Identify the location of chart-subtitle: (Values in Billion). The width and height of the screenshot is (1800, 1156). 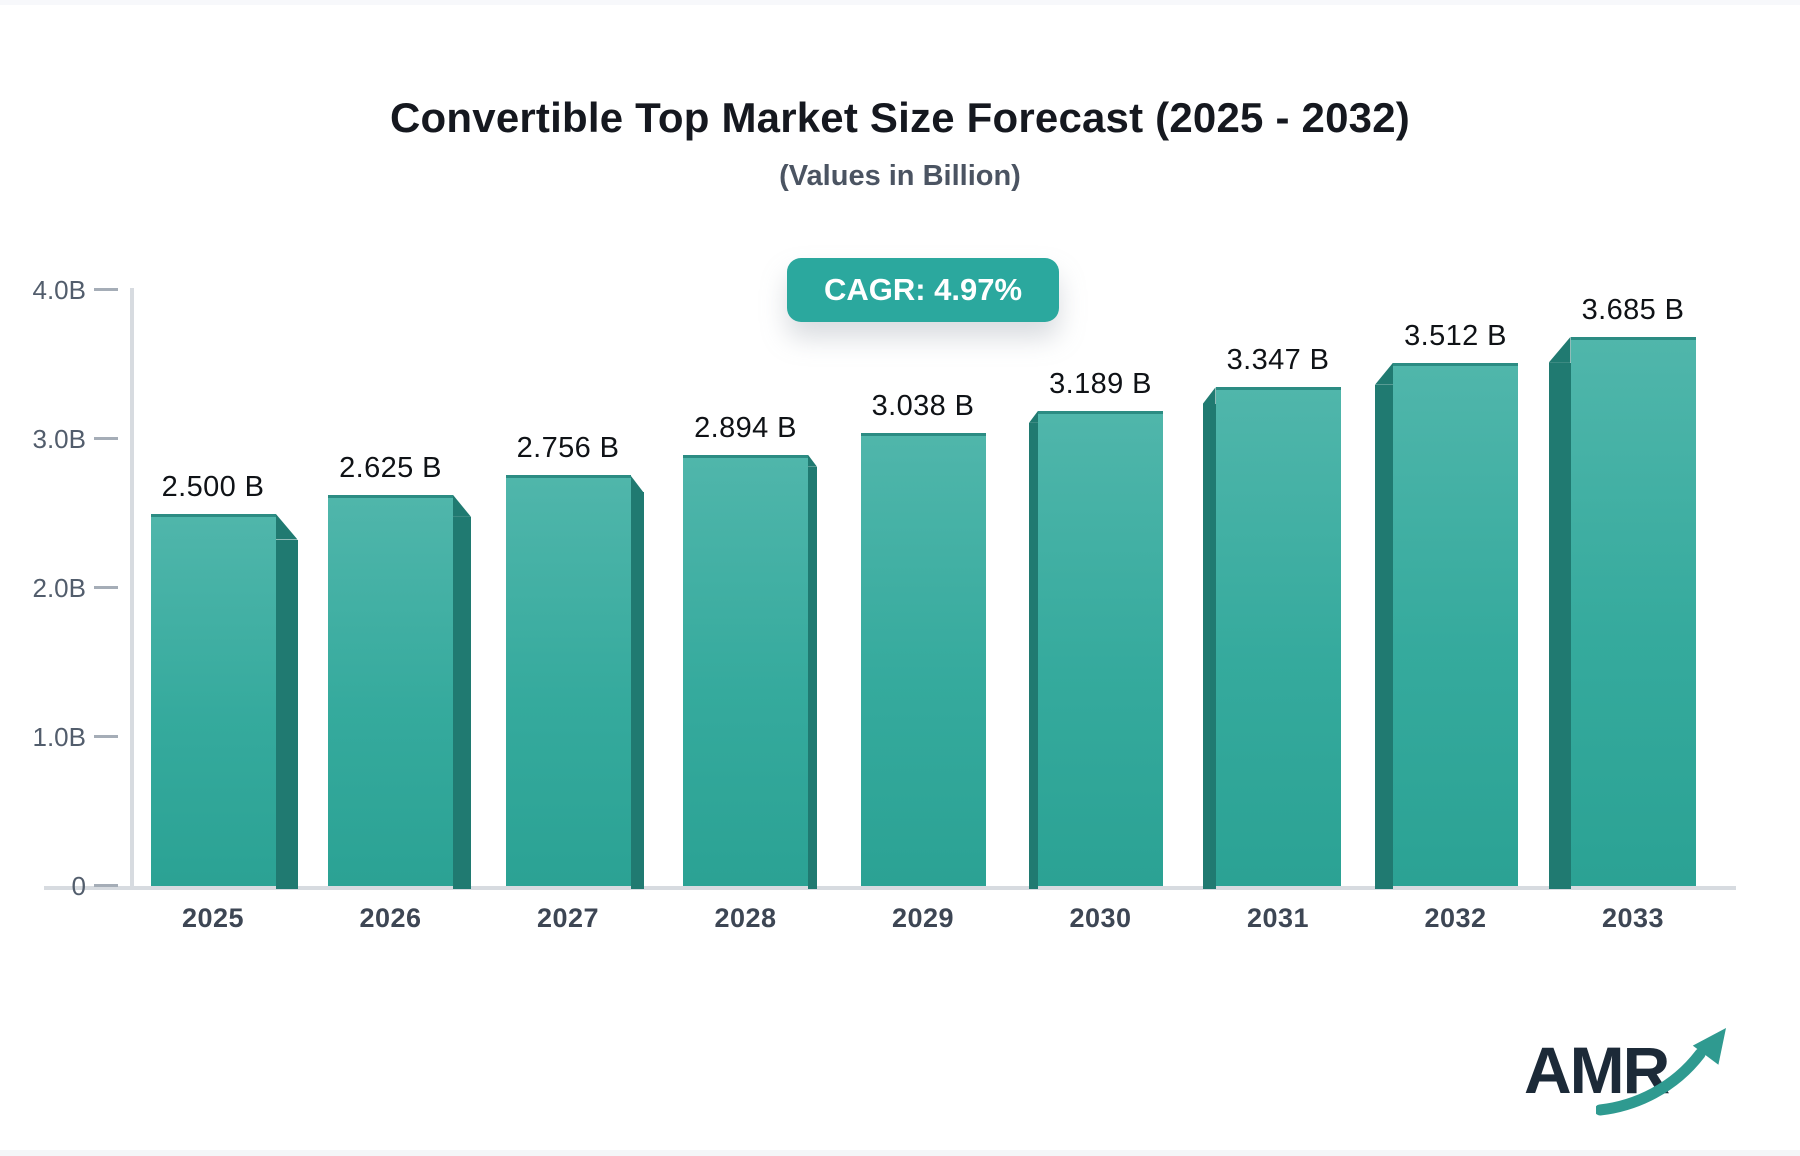
(900, 176).